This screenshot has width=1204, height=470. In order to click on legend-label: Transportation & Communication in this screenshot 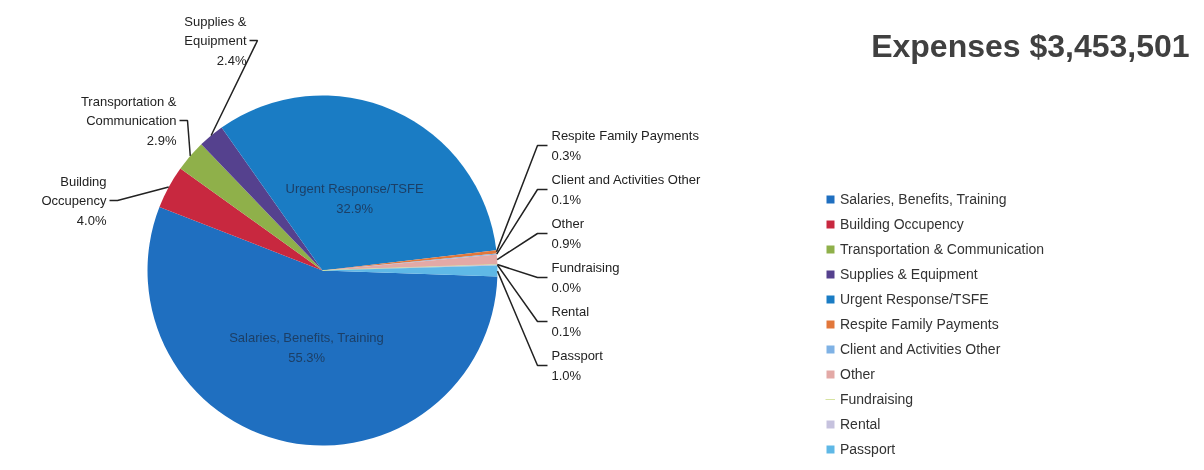, I will do `click(942, 249)`.